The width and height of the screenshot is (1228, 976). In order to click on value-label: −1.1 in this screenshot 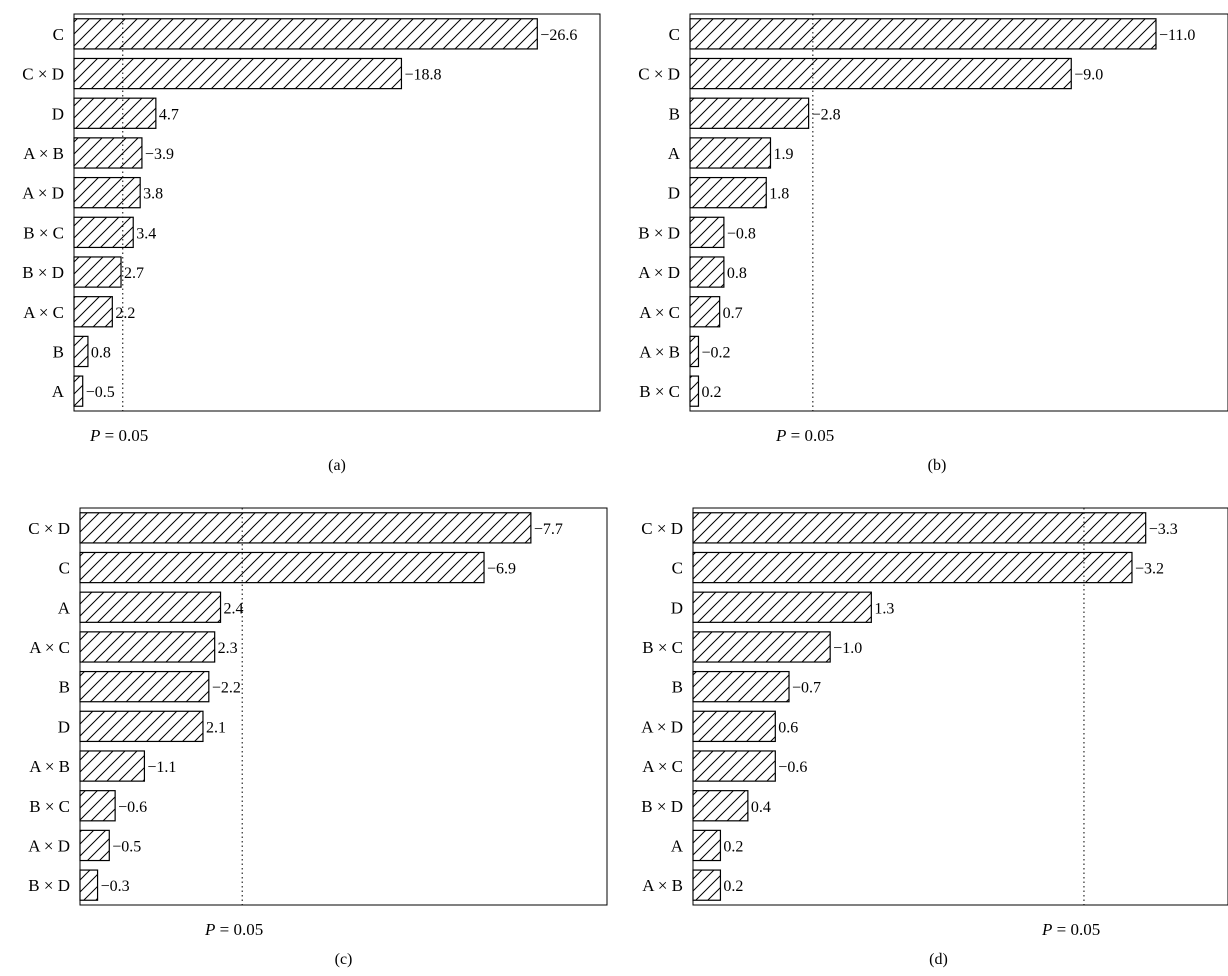, I will do `click(161, 767)`.